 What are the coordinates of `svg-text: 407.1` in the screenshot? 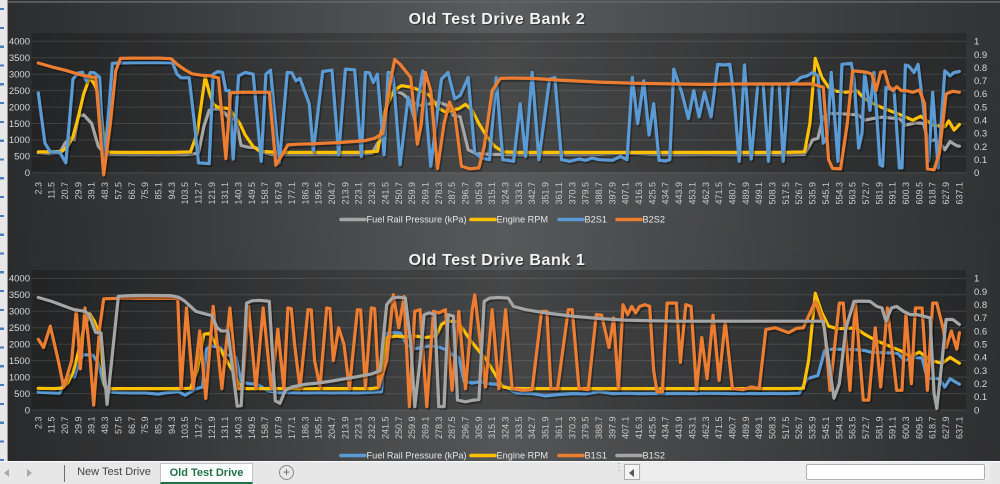 It's located at (626, 193).